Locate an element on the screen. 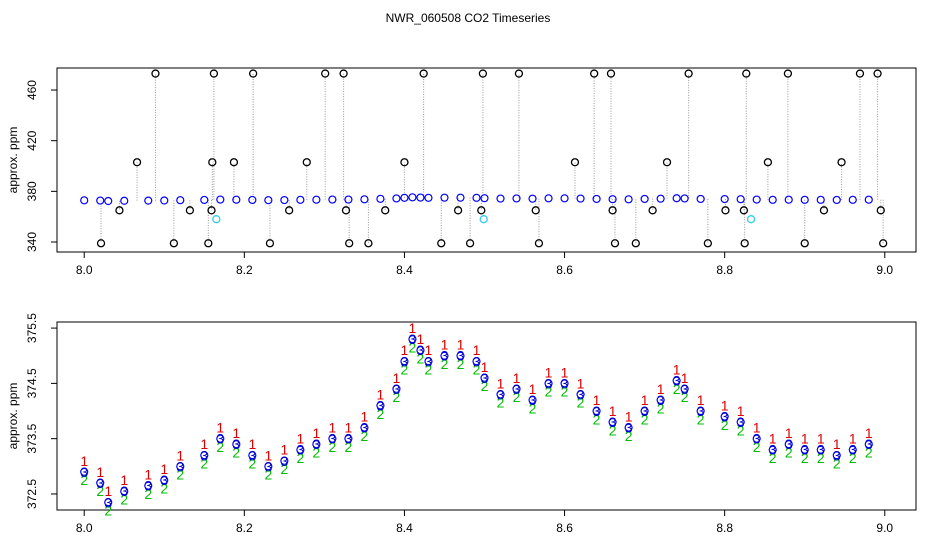 Image resolution: width=936 pixels, height=540 pixels. y-axis-label: approx. ppm is located at coordinates (13, 416).